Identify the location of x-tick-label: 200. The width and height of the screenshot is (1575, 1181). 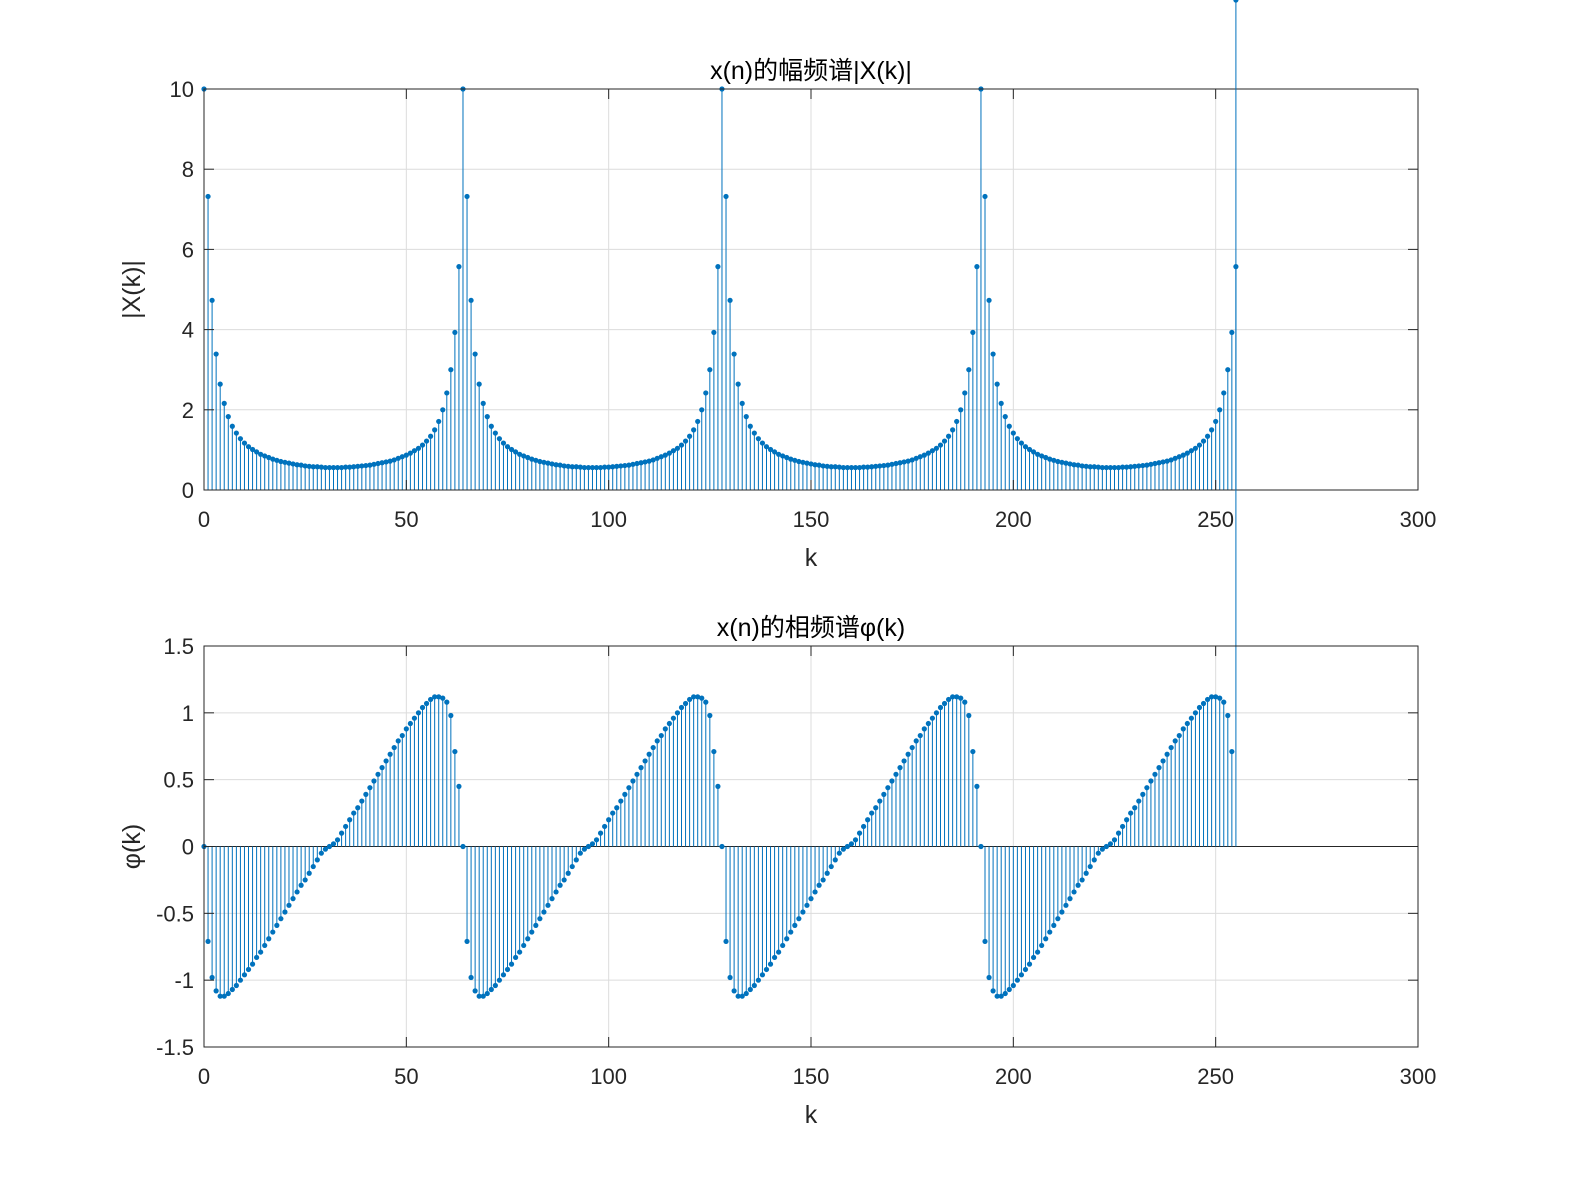
(1013, 1076).